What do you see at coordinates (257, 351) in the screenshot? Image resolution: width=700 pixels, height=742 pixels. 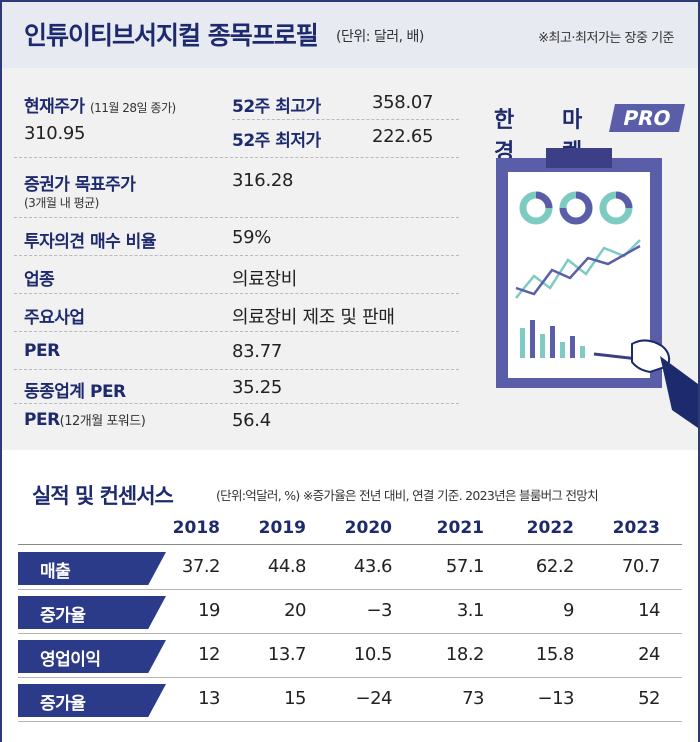 I see `per-value: 83.77` at bounding box center [257, 351].